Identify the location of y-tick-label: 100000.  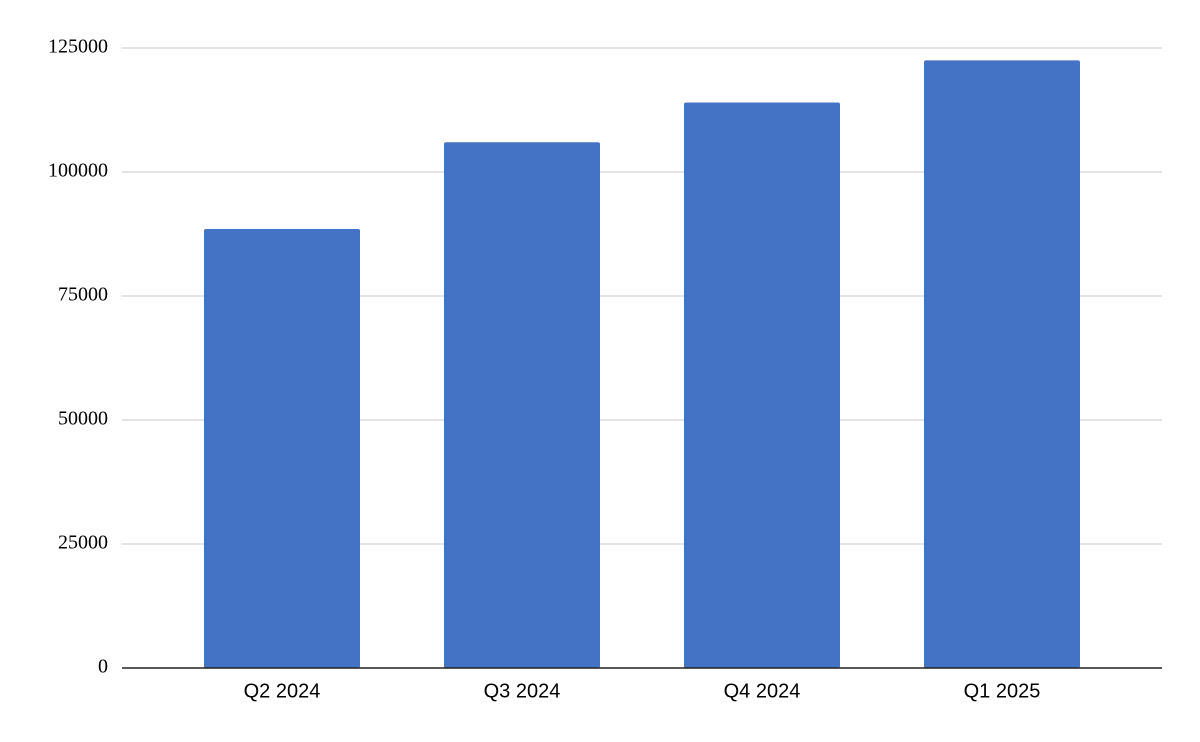
(78, 171).